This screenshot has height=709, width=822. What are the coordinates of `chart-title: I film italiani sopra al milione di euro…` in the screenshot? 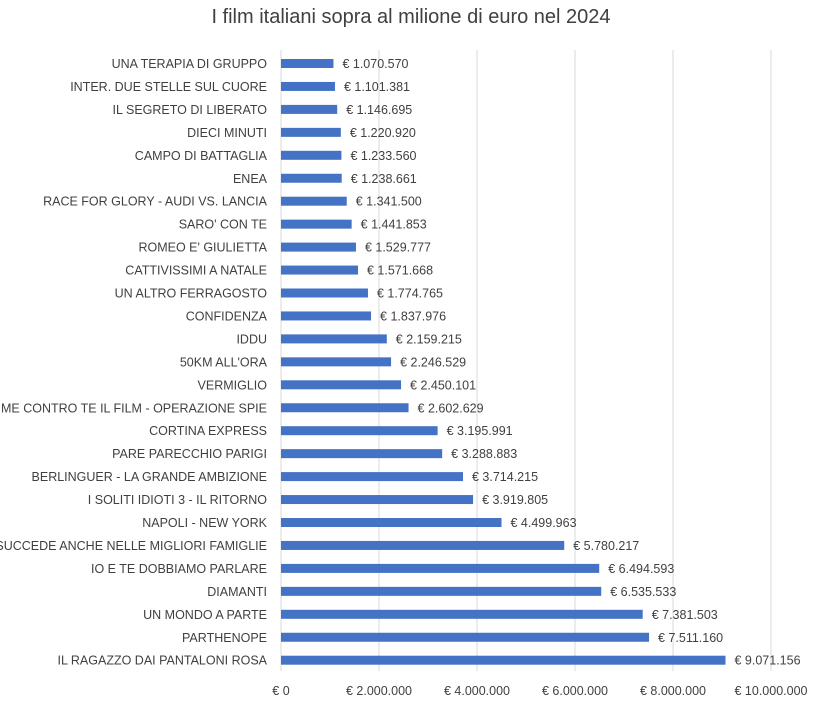 It's located at (411, 17).